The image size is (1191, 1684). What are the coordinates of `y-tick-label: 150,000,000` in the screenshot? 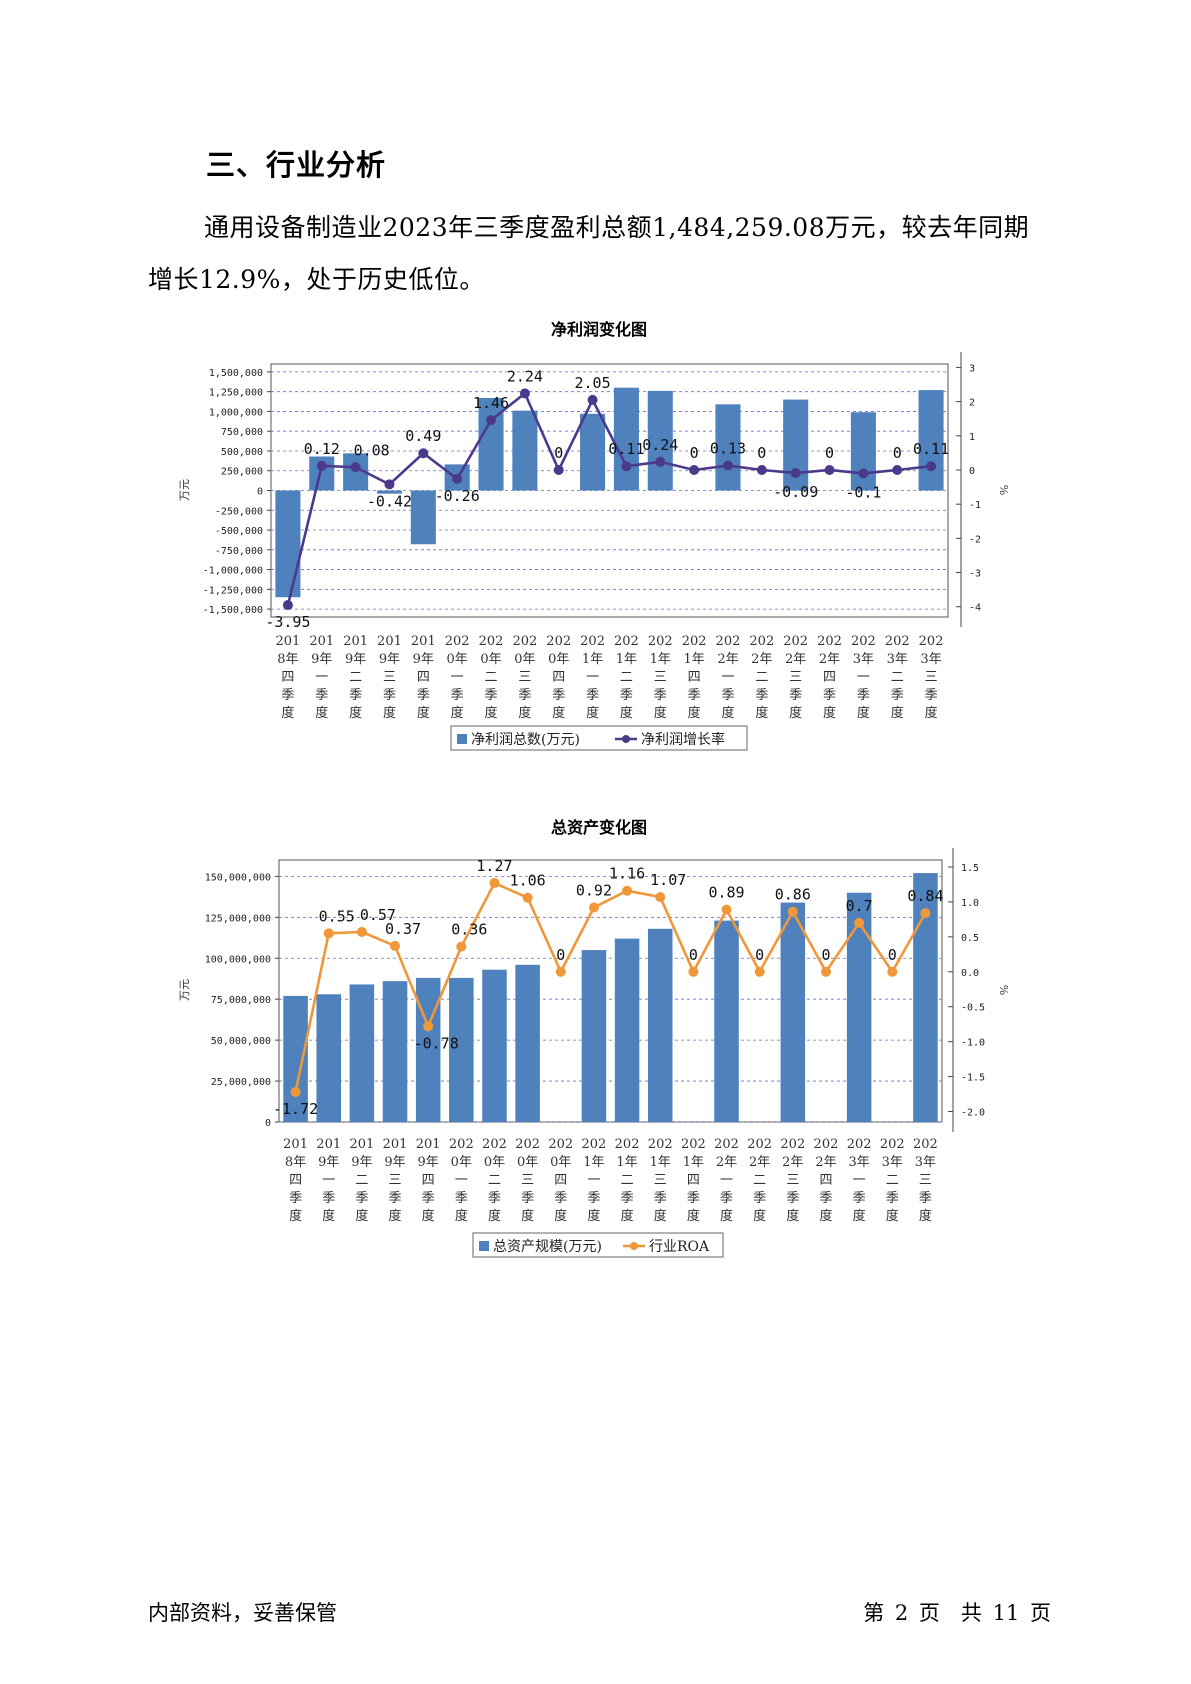 It's located at (238, 877).